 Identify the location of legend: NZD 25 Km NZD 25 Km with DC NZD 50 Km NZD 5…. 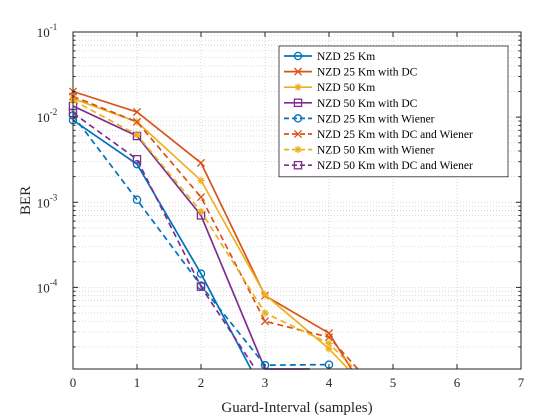
(393, 111).